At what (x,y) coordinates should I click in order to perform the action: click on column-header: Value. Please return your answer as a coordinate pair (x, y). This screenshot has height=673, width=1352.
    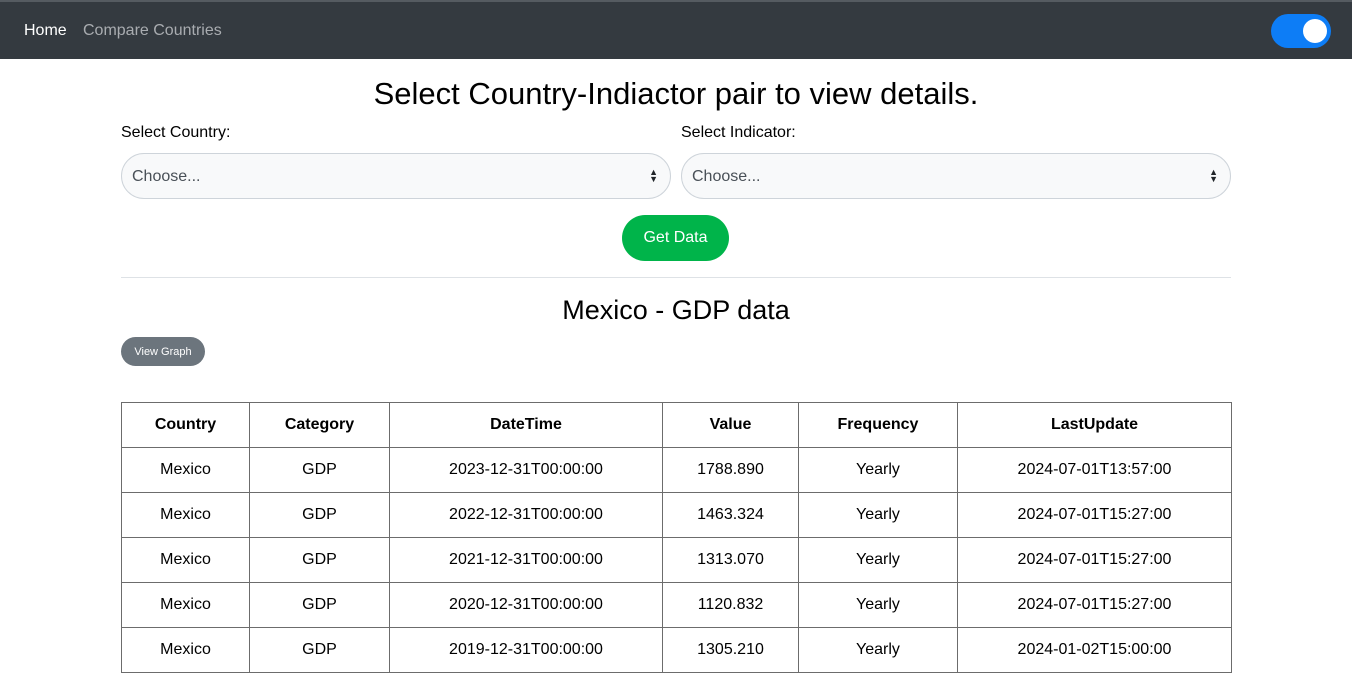
    Looking at the image, I should click on (730, 425).